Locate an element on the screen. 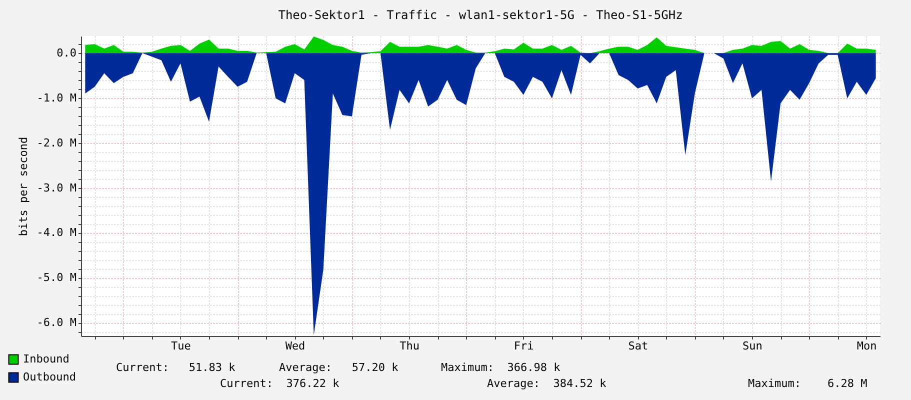  y-tick-label: 0.0 is located at coordinates (66, 53).